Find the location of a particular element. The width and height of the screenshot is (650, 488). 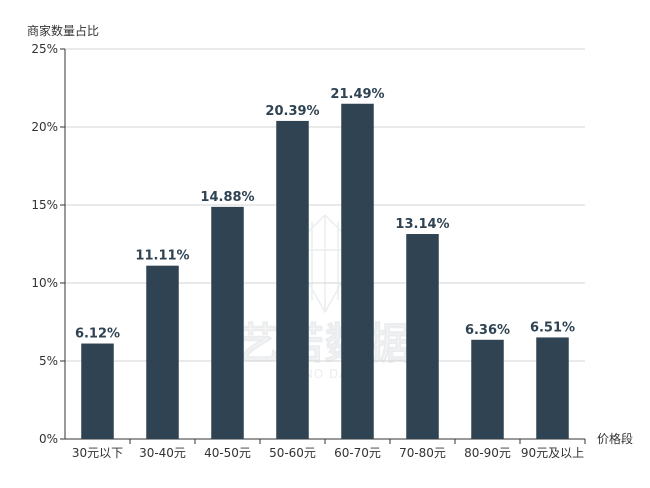

y-tick-label: 0% is located at coordinates (48, 439).